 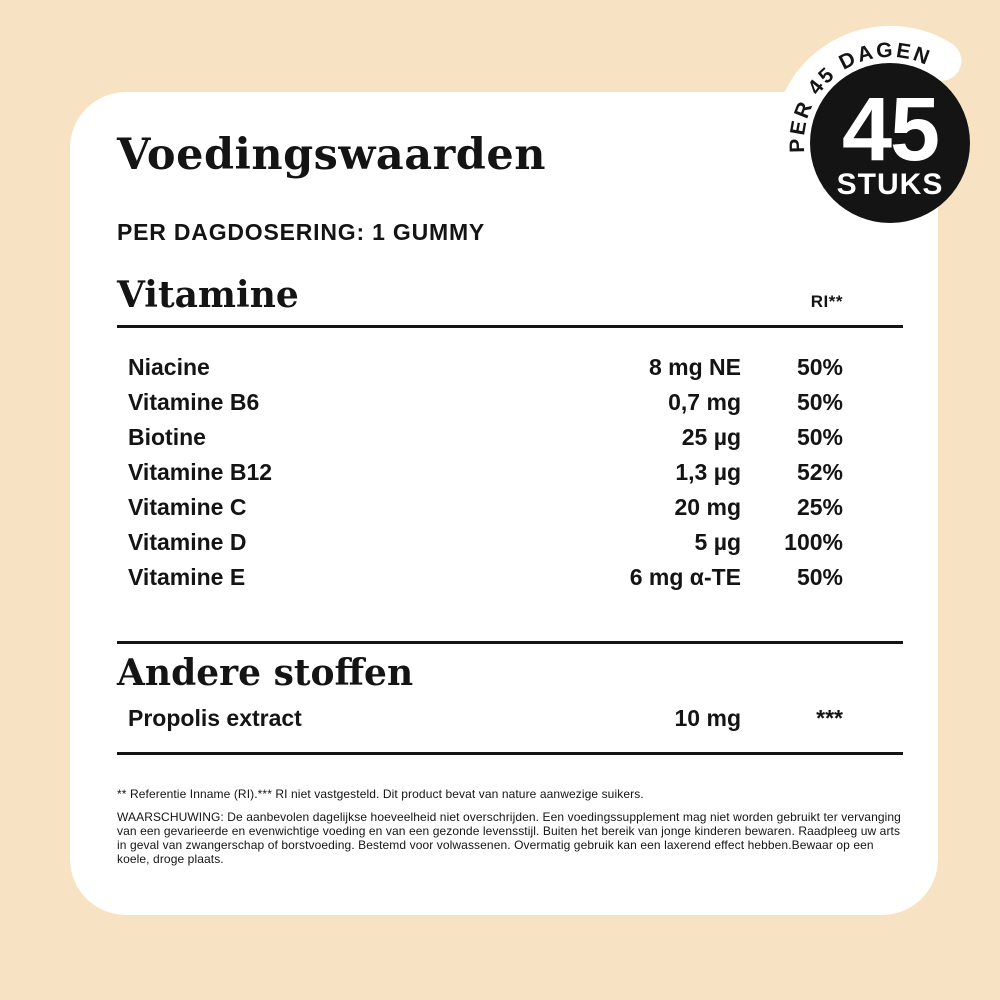 I want to click on badge-unit-label: STUKS, so click(x=890, y=184).